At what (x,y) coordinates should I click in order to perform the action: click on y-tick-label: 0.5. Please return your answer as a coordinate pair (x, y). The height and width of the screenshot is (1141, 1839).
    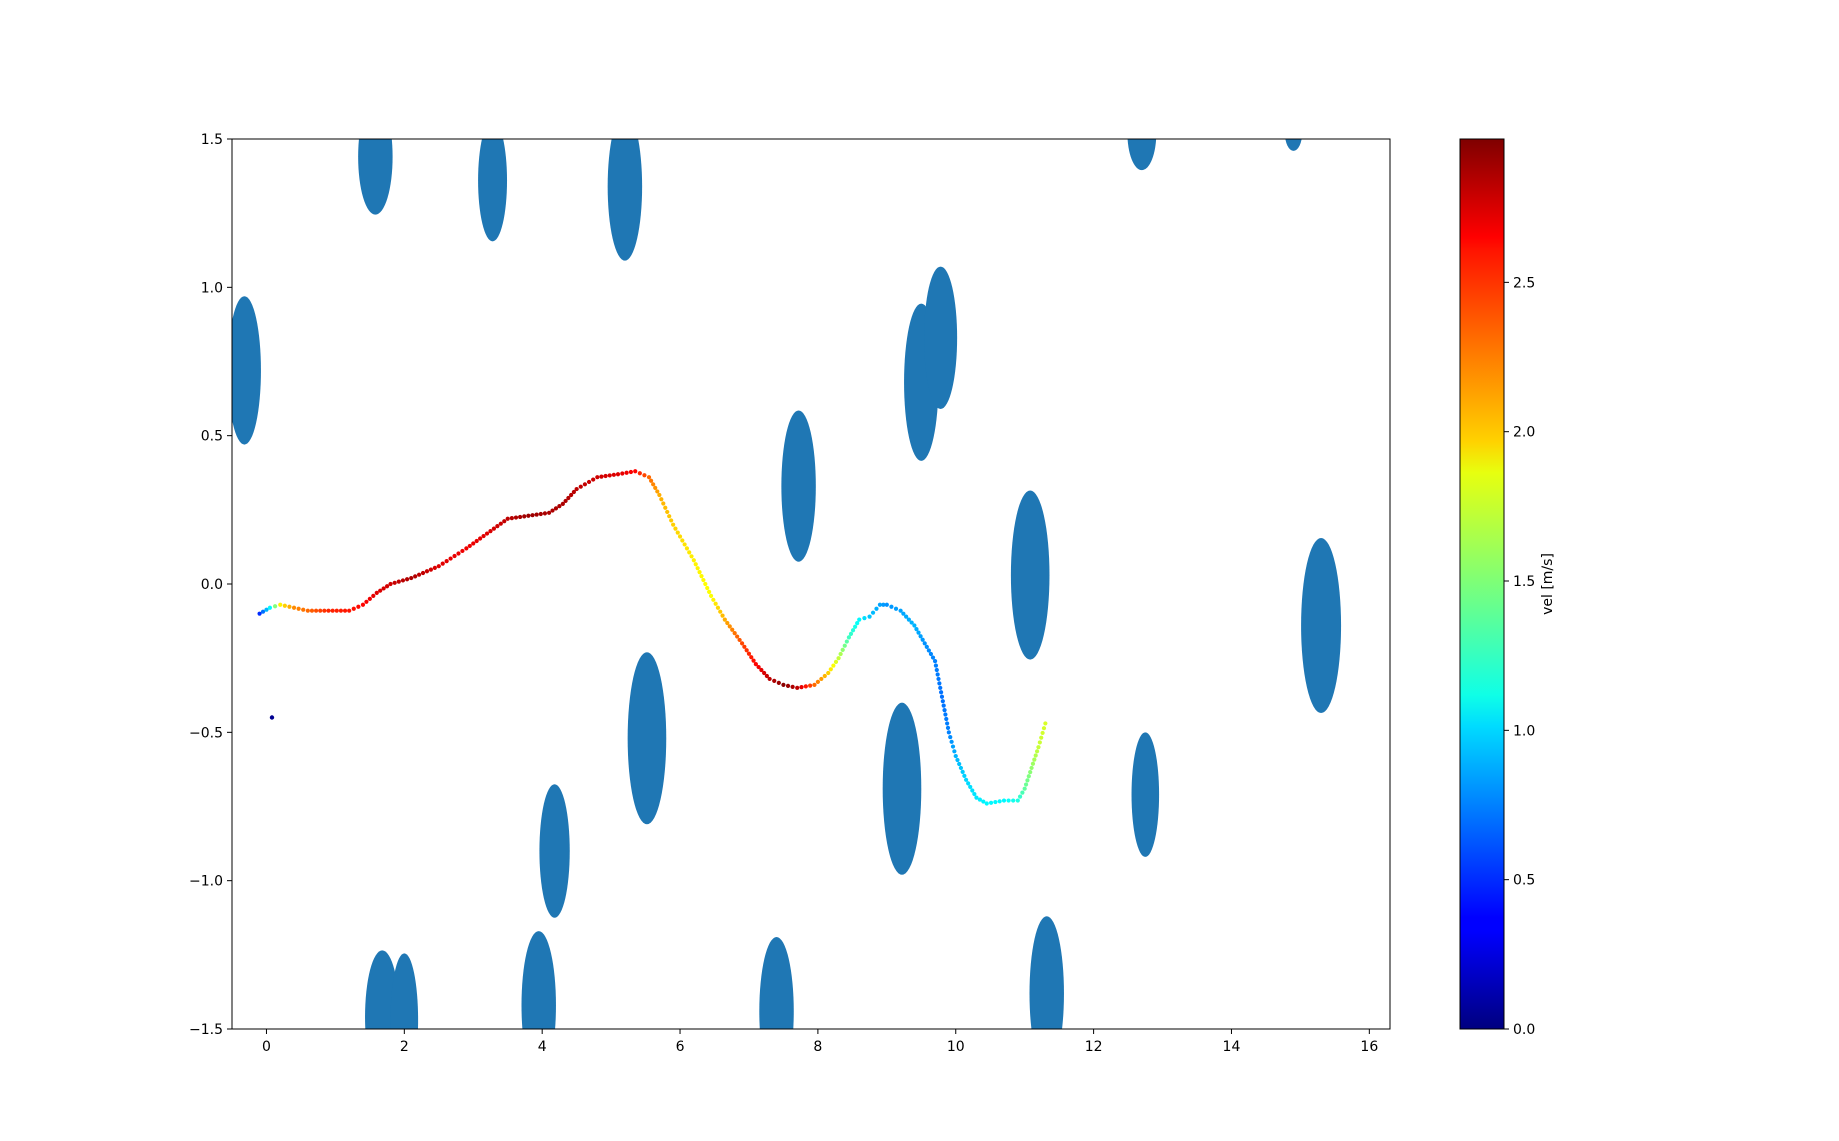
    Looking at the image, I should click on (212, 437).